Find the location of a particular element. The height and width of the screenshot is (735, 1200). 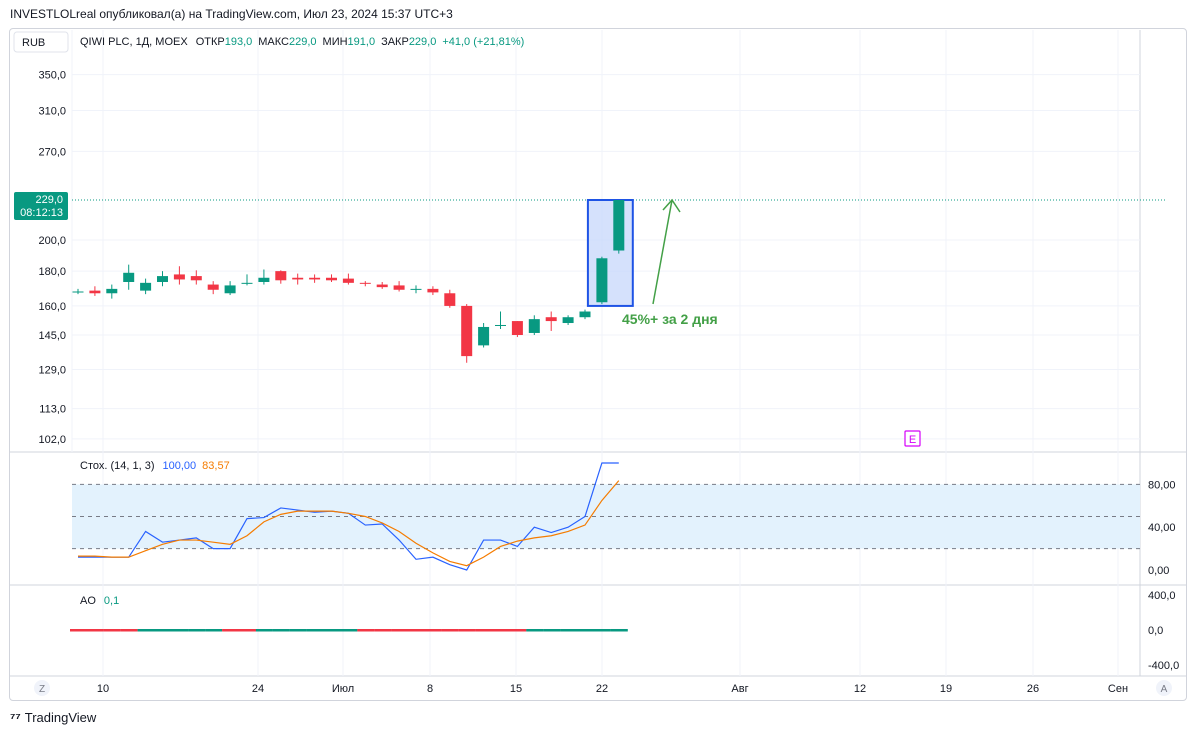

footer-brand-label: TradingView is located at coordinates (60, 717).